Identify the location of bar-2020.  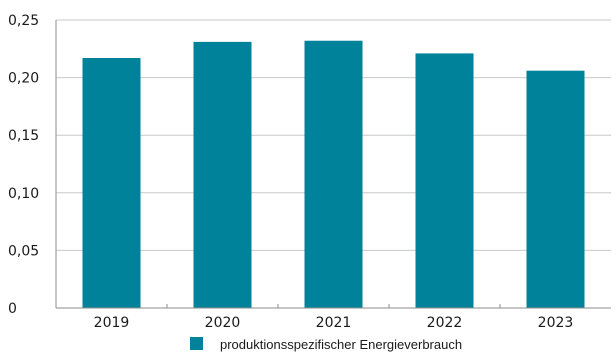
(222, 174).